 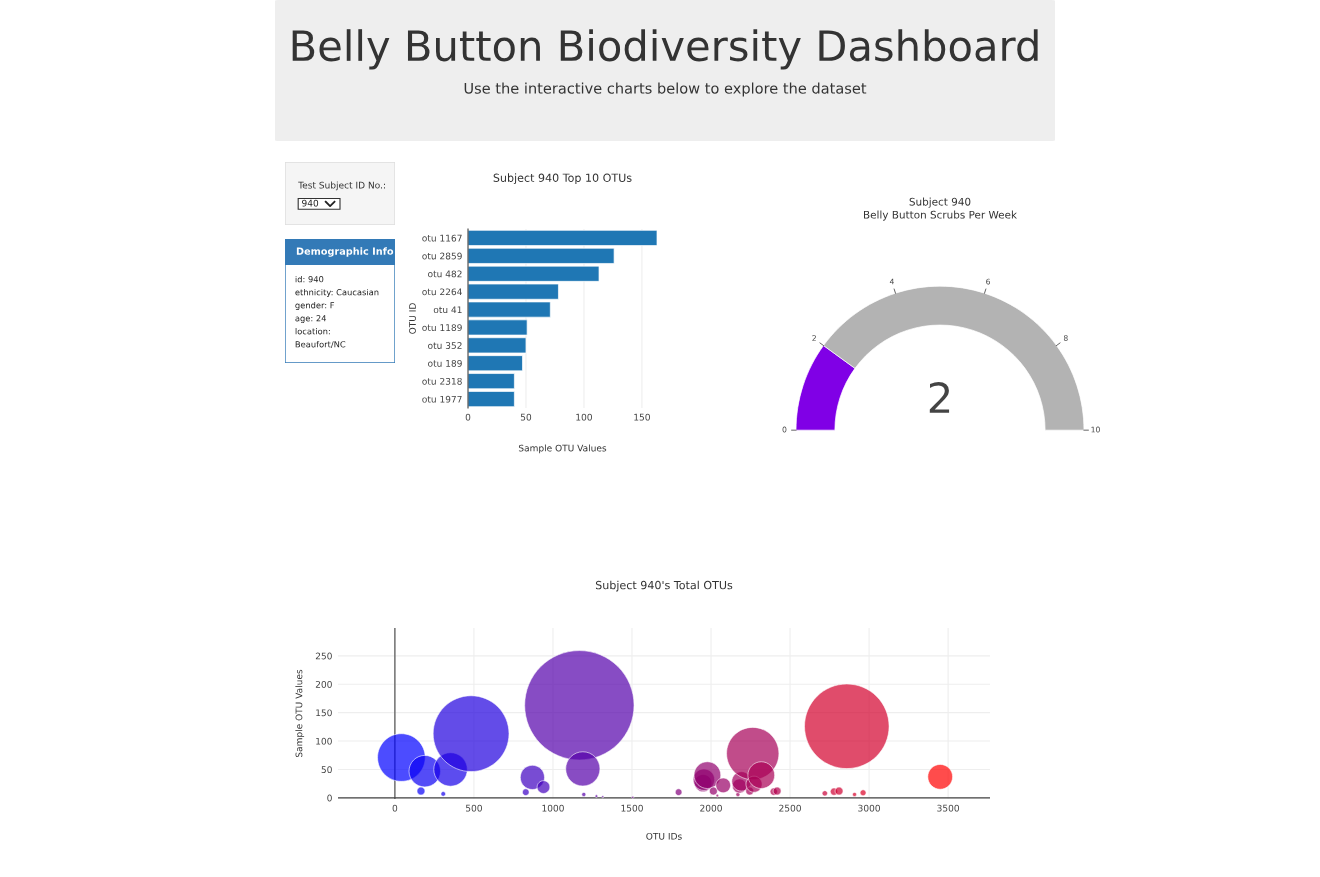 I want to click on y-tick-label: otu 482, so click(x=445, y=274).